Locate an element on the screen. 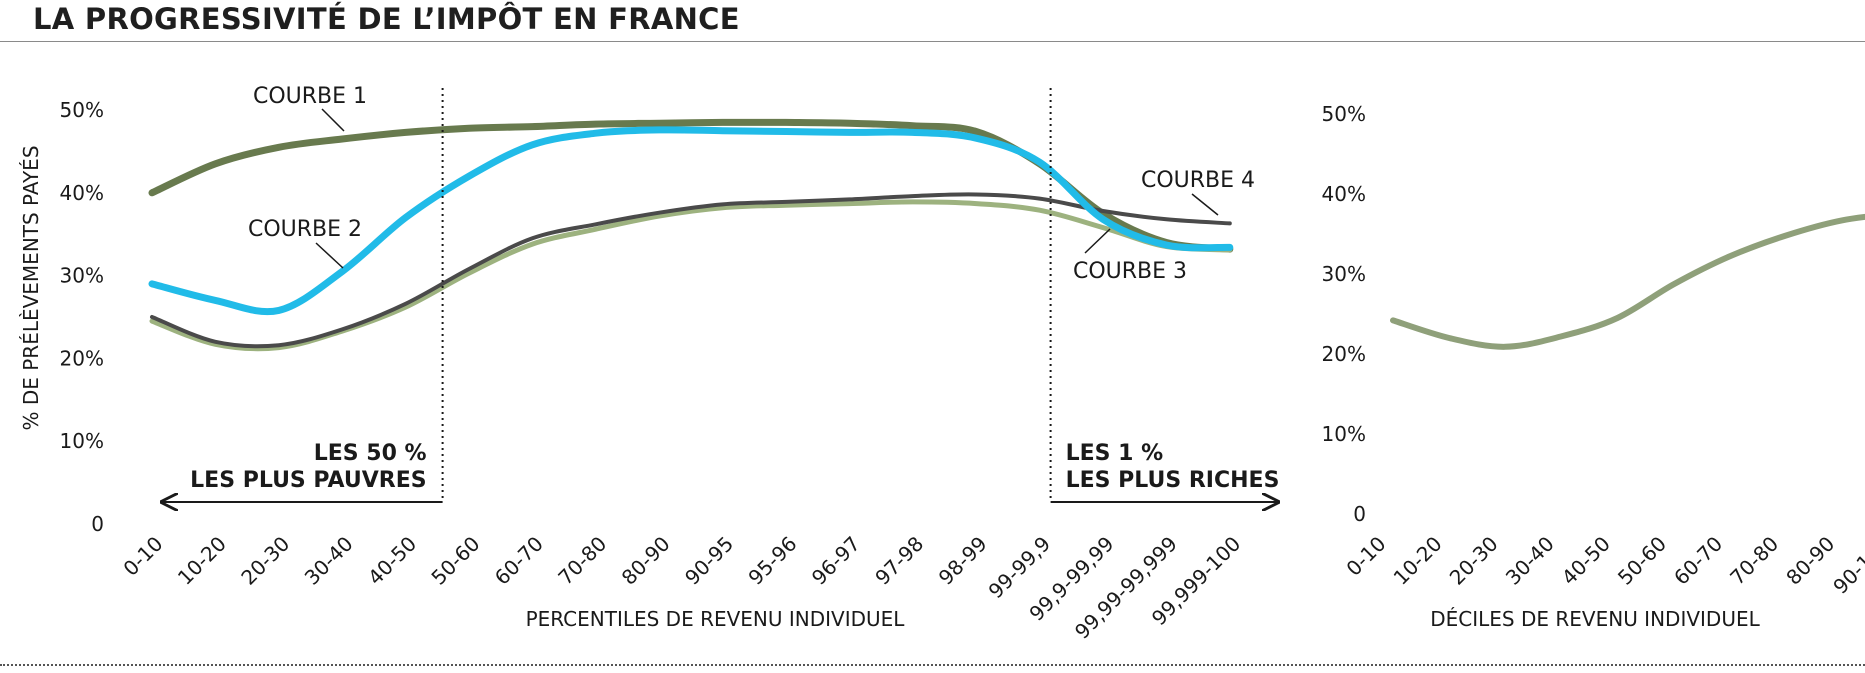 This screenshot has width=1865, height=673. courbe3-label: COURBE 3 is located at coordinates (1130, 271).